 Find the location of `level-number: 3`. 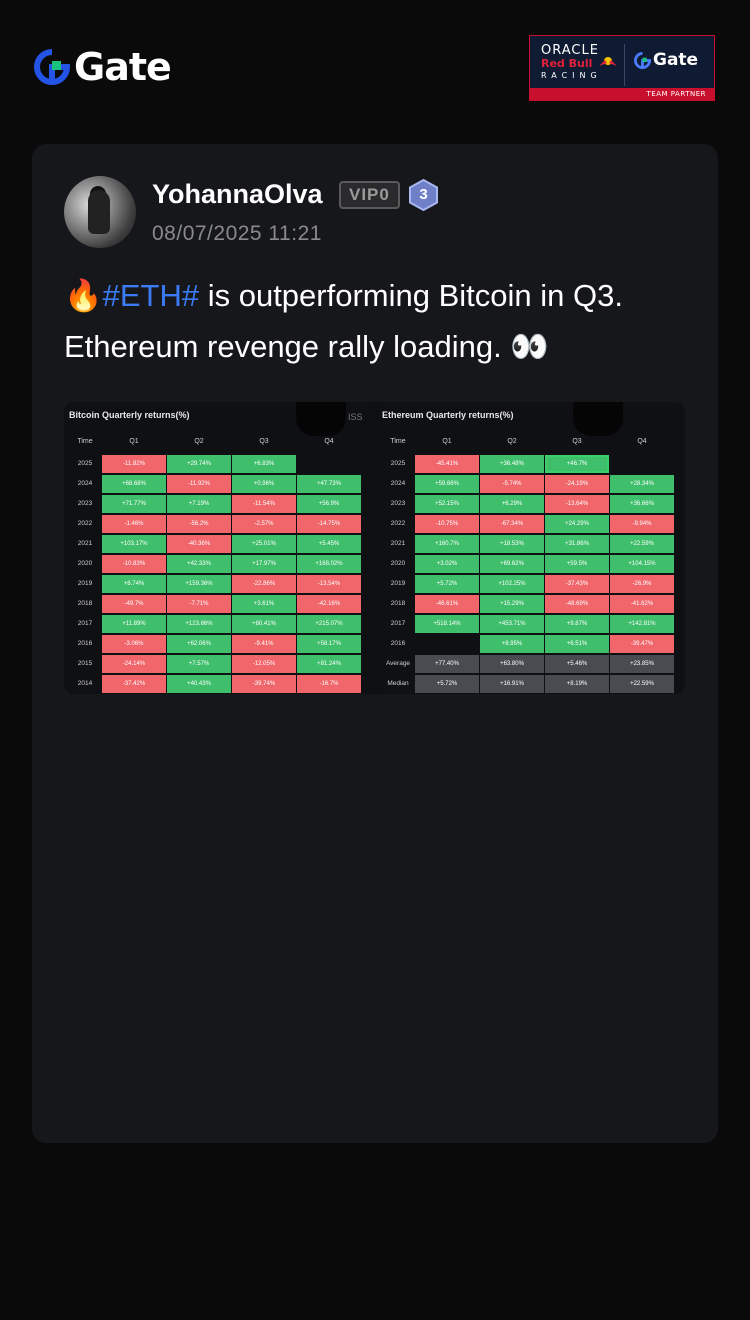

level-number: 3 is located at coordinates (423, 194).